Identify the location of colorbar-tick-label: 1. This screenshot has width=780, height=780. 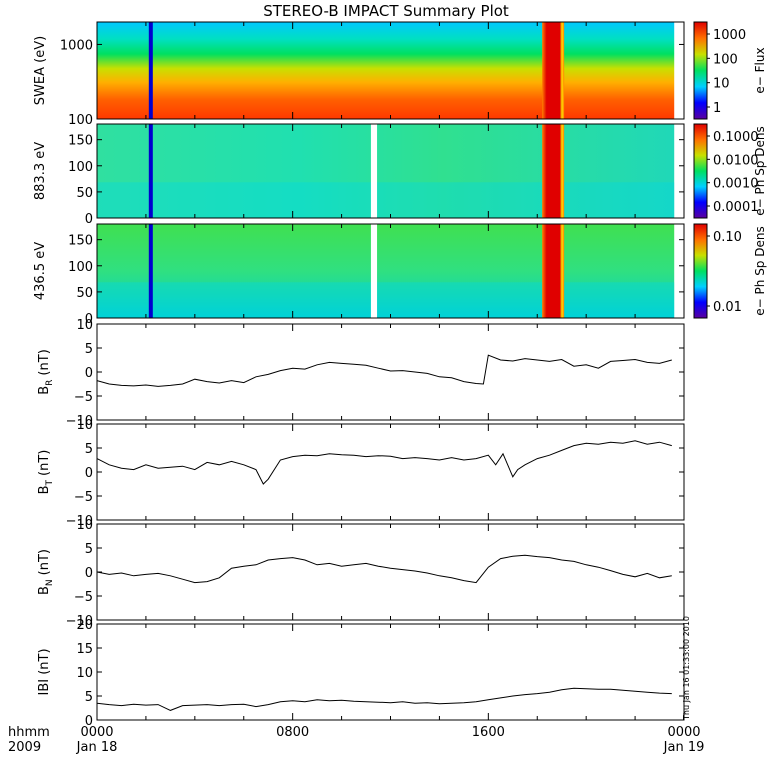
(717, 108).